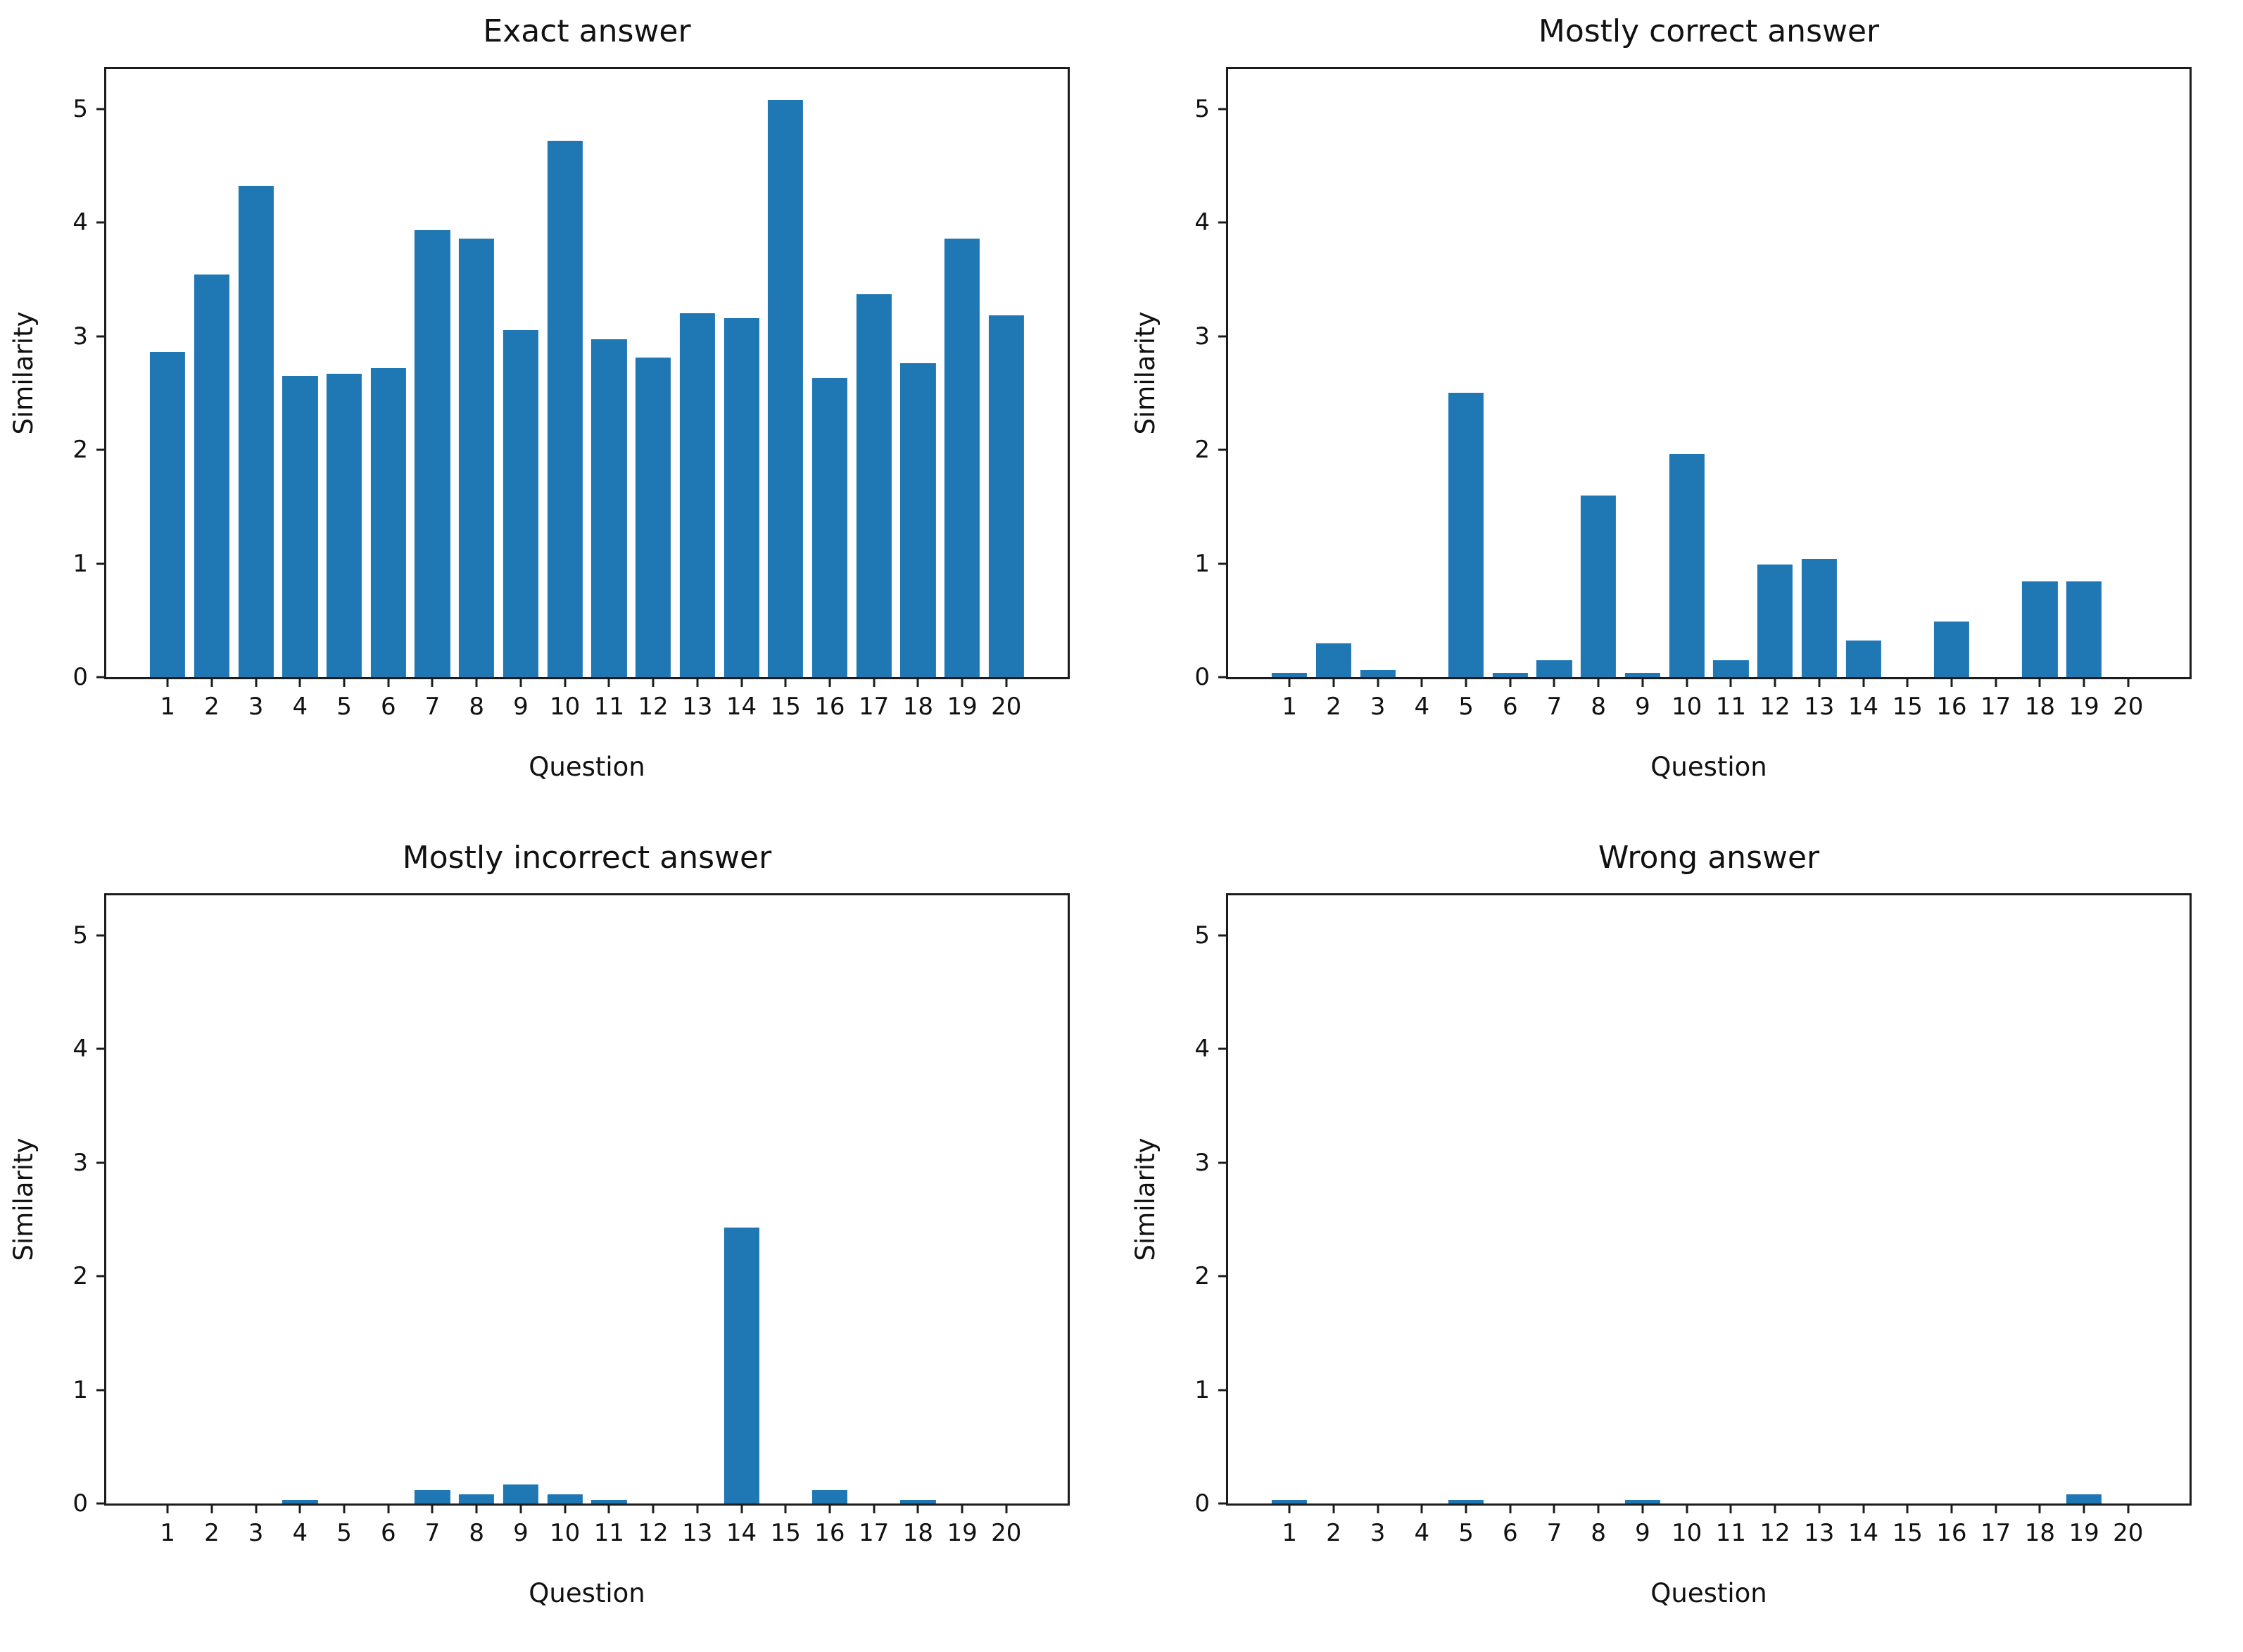 Image resolution: width=2243 pixels, height=1652 pixels. Describe the element at coordinates (388, 522) in the screenshot. I see `bar-q6` at that location.